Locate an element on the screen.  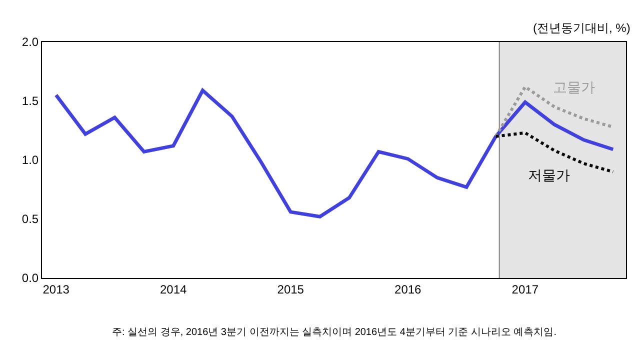
x-tick-label: 2016 is located at coordinates (408, 289).